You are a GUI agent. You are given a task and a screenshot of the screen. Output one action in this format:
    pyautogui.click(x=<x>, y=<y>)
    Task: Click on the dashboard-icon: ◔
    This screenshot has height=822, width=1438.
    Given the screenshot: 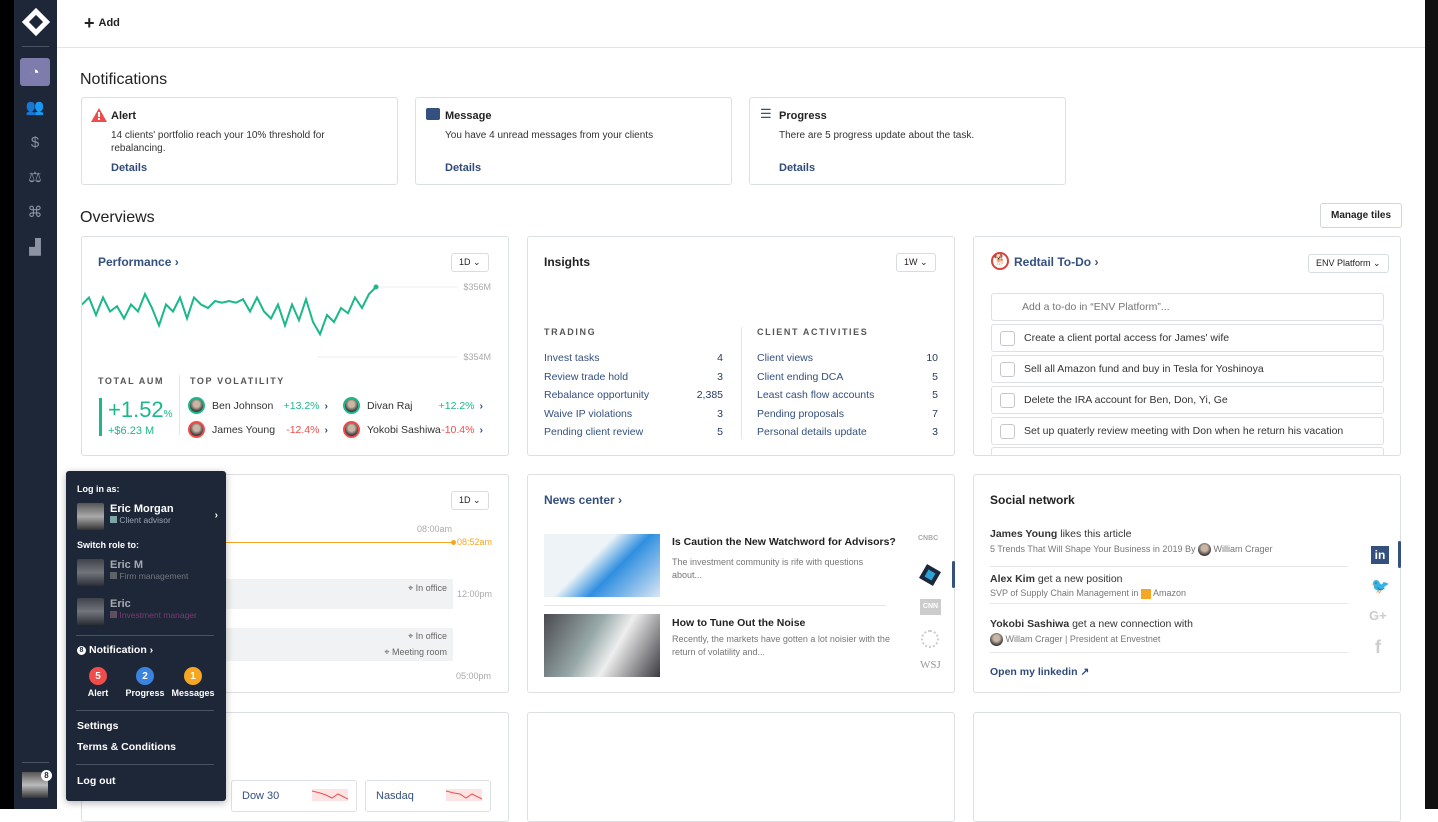 What is the action you would take?
    pyautogui.click(x=35, y=72)
    